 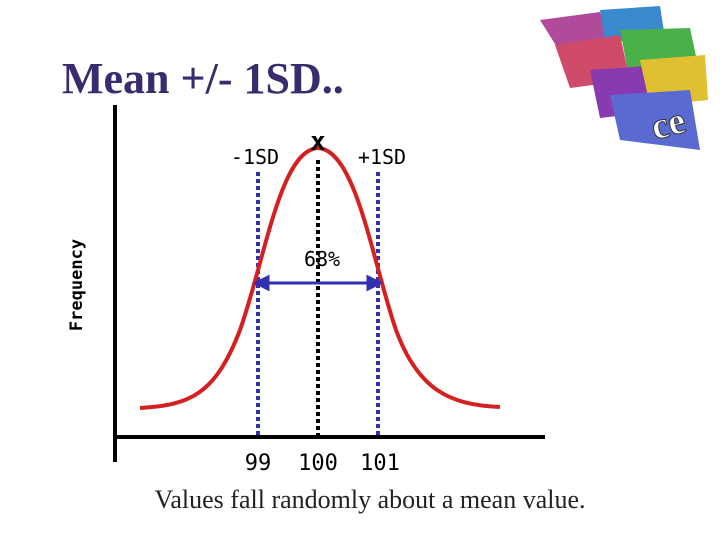 I want to click on plus-sd-label: +1SD, so click(x=382, y=157).